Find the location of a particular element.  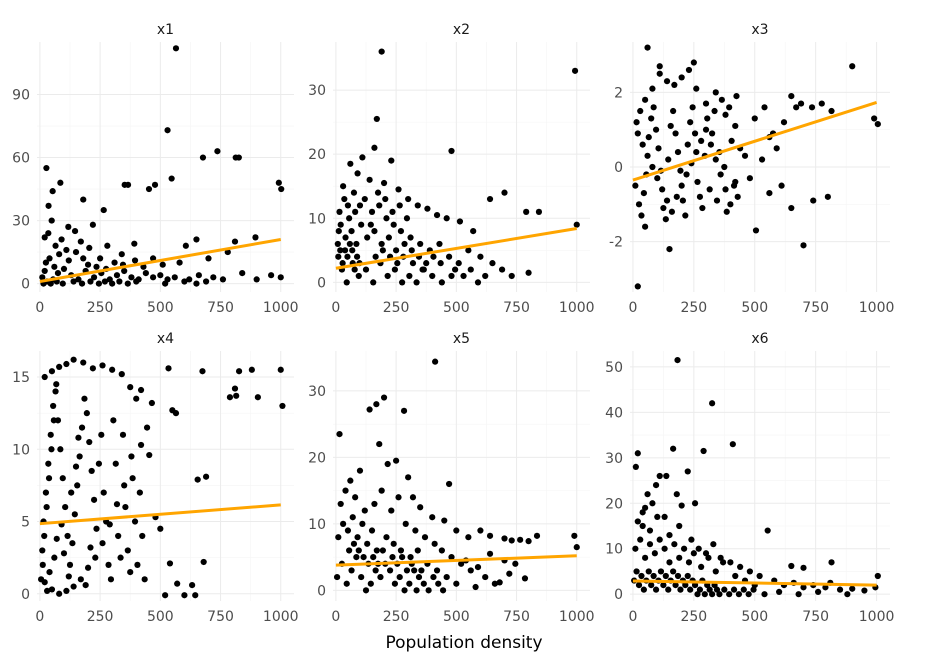

y-tick-label: 20 is located at coordinates (317, 155).